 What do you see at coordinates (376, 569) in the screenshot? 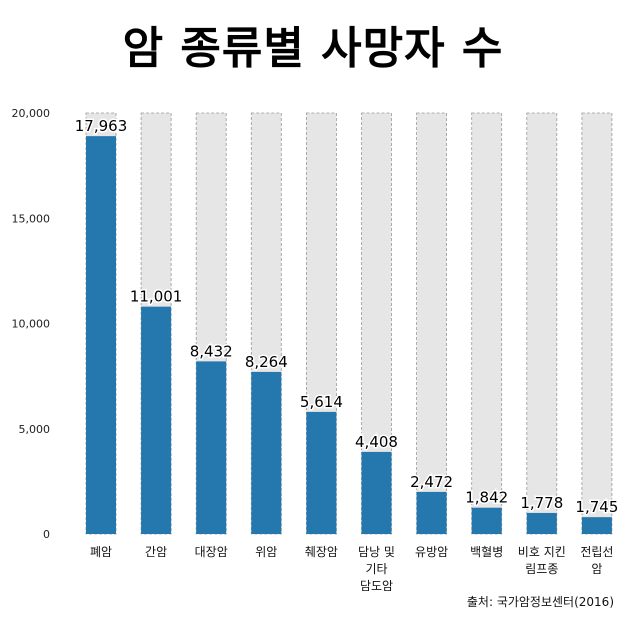
I see `x-tick-label: 기타` at bounding box center [376, 569].